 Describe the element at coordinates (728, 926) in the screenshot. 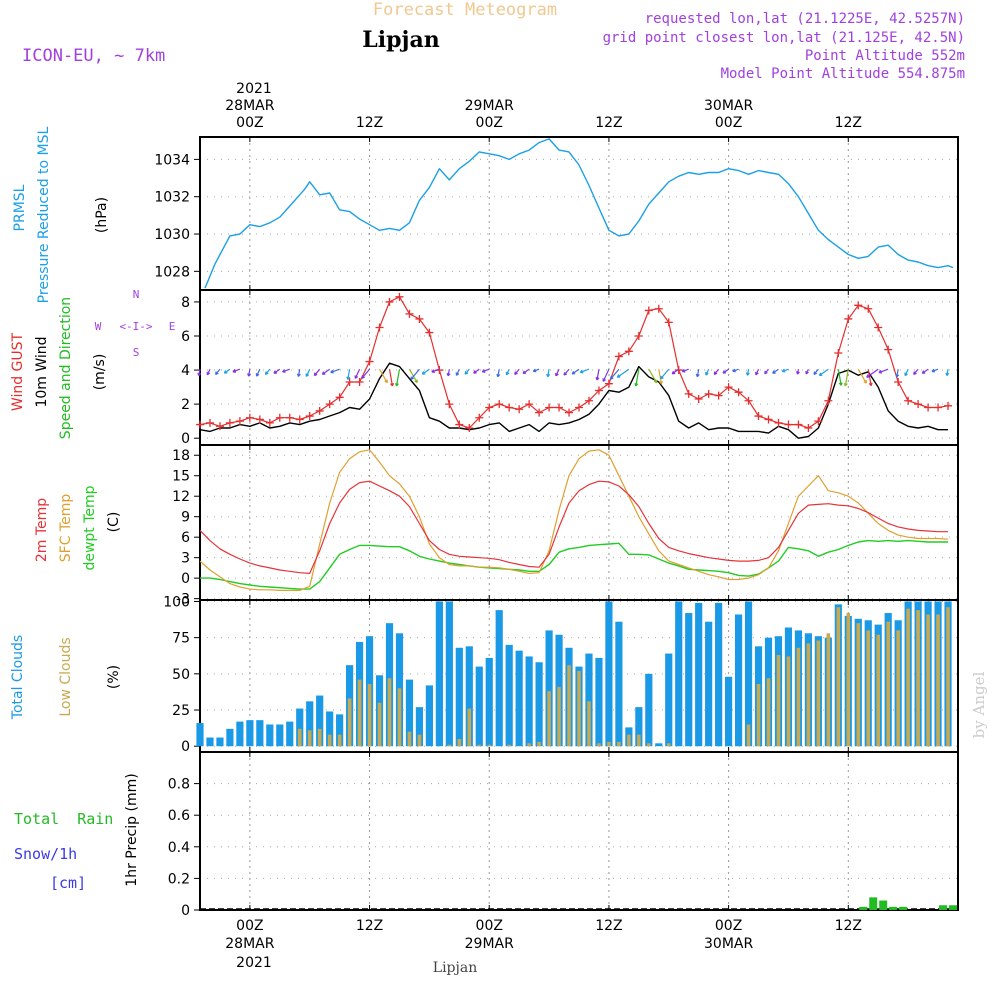

I see `bottom-time-label: 00Z` at that location.